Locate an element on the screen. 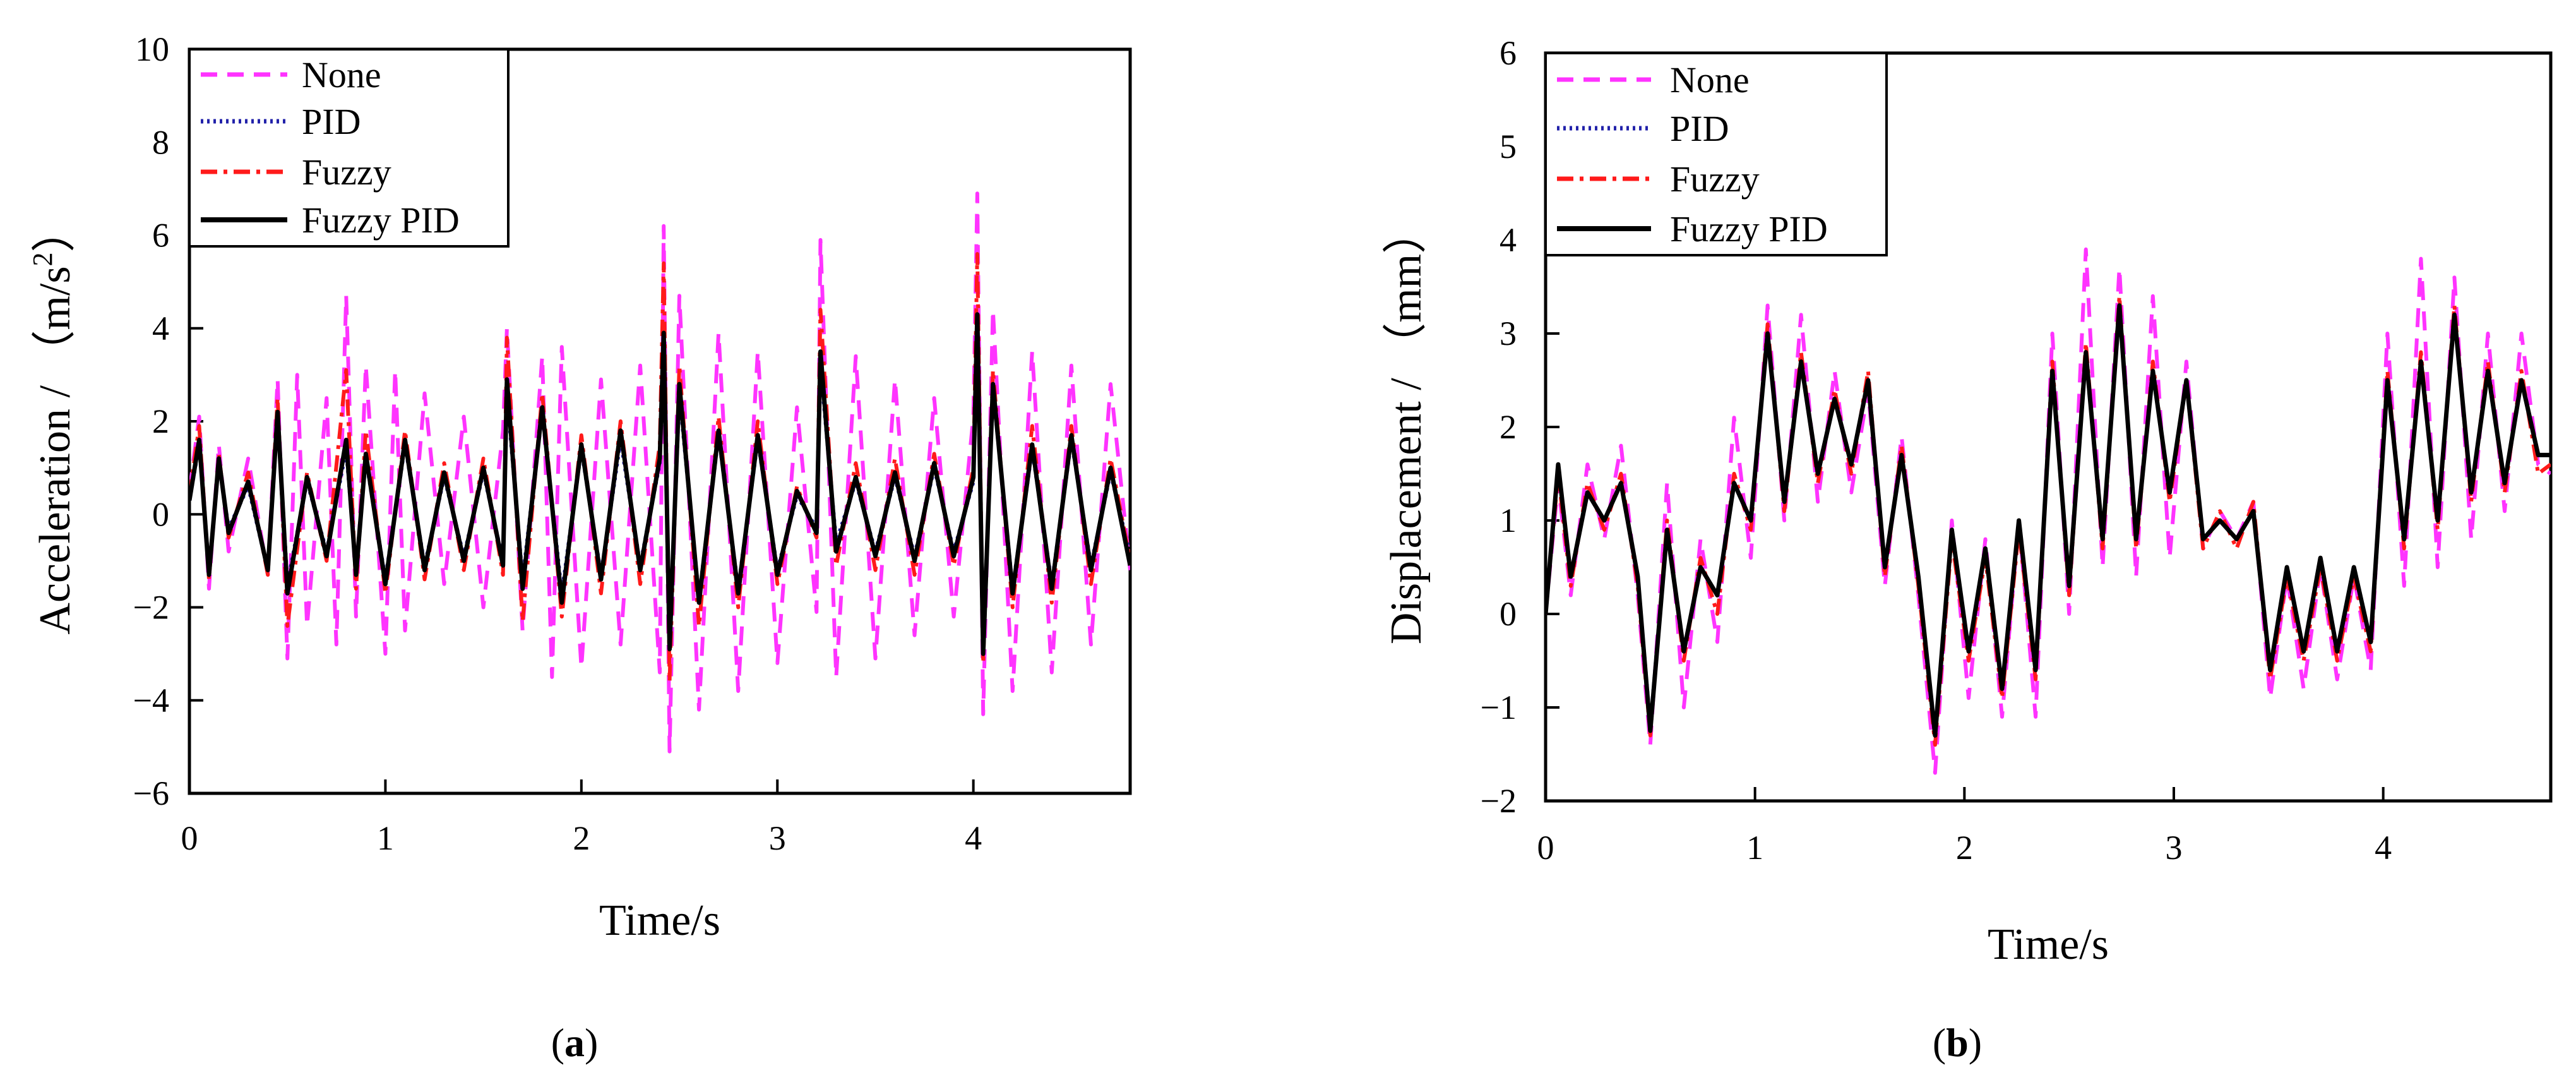  panel-a-xtick-label-1: 1 is located at coordinates (385, 838).